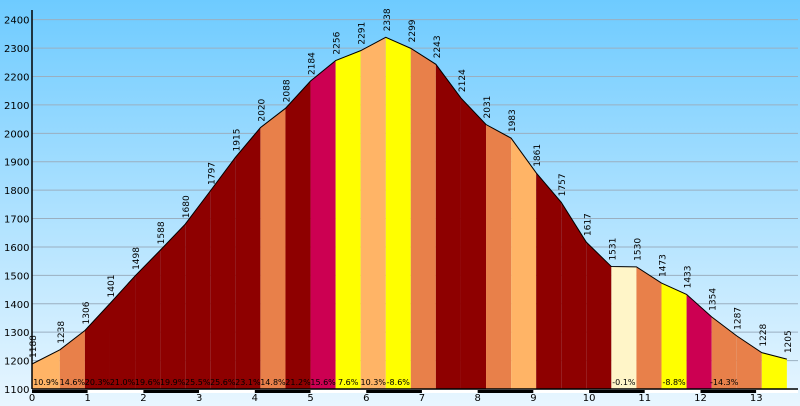  Describe the element at coordinates (664, 265) in the screenshot. I see `elevation-label-25: 1473` at that location.